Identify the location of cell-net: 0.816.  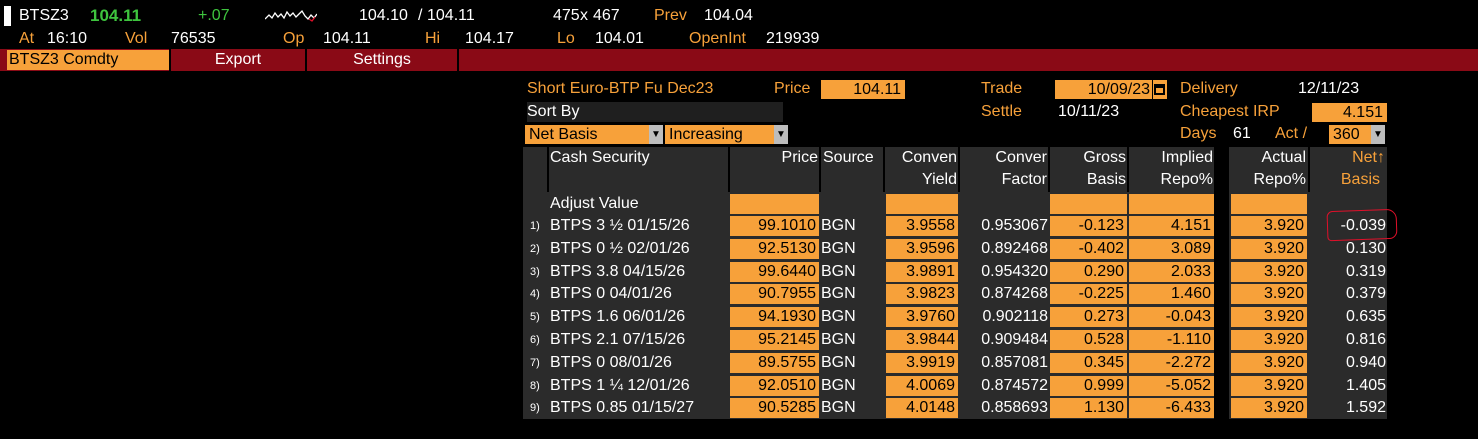
(1365, 339).